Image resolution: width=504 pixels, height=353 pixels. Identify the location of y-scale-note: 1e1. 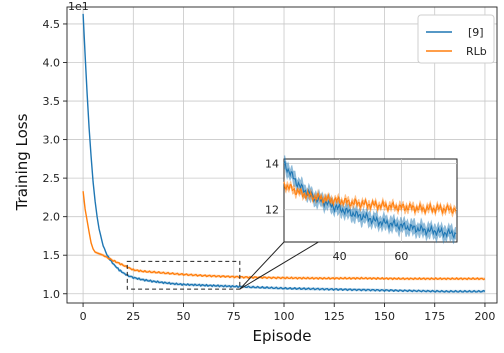
(78, 6).